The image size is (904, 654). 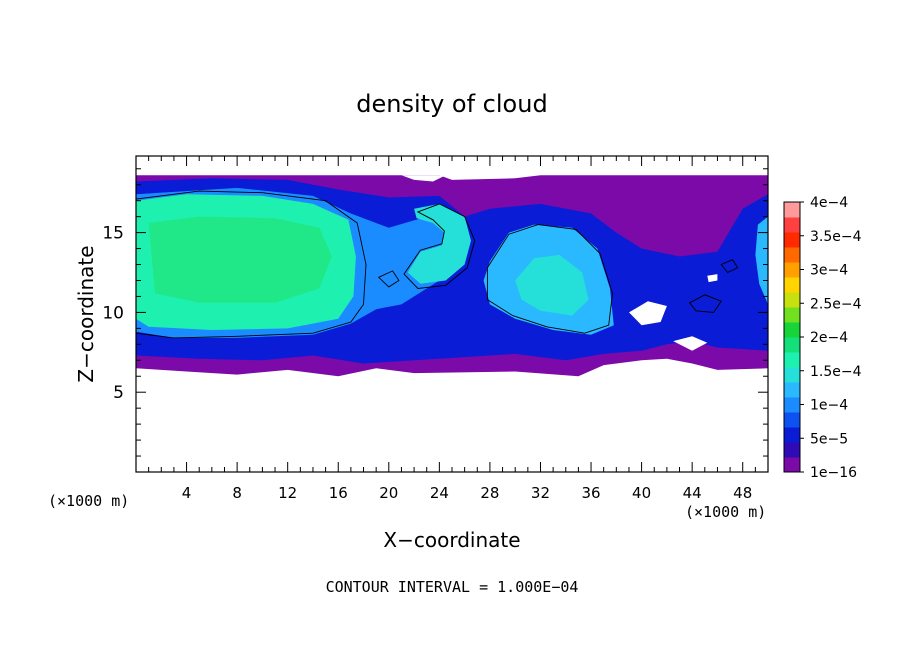 I want to click on region-swirl-upper, so click(x=439, y=243).